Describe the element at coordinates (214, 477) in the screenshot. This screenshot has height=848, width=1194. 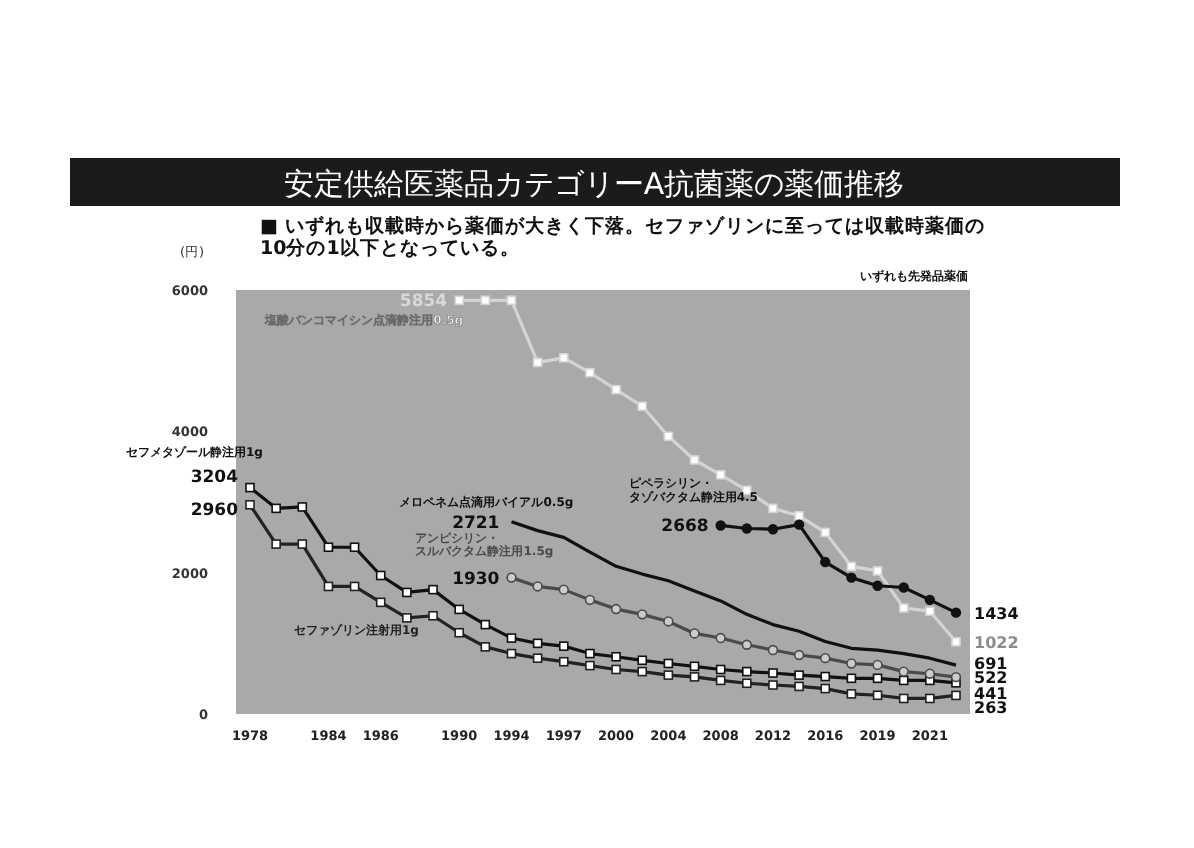
I see `data-label: 3204` at that location.